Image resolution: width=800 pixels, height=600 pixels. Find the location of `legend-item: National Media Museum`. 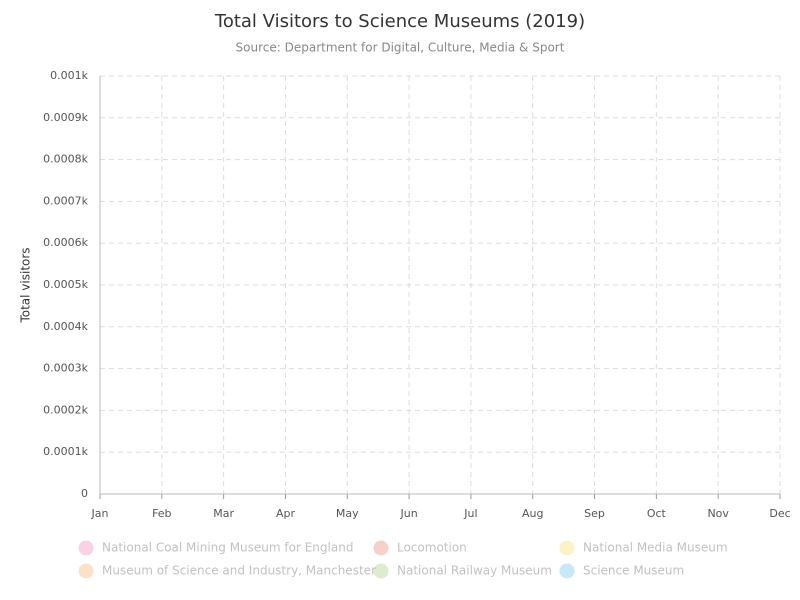

legend-item: National Media Museum is located at coordinates (643, 548).